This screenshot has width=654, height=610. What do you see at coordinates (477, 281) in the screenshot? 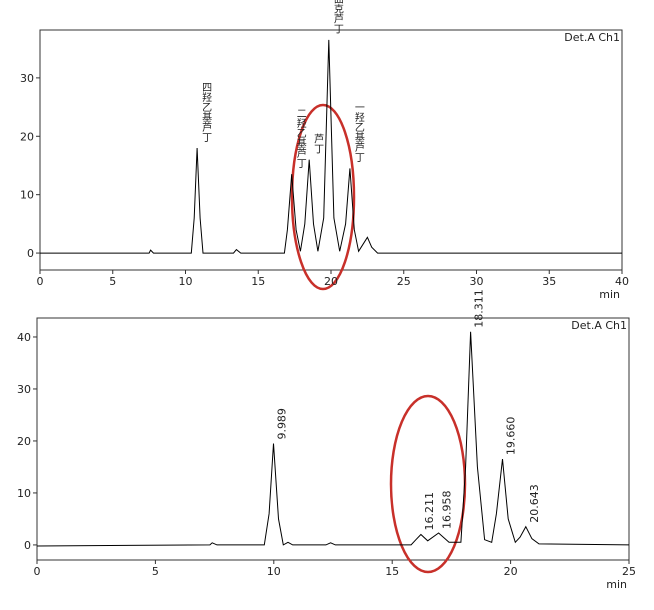
I see `x-tick-label: 30` at bounding box center [477, 281].